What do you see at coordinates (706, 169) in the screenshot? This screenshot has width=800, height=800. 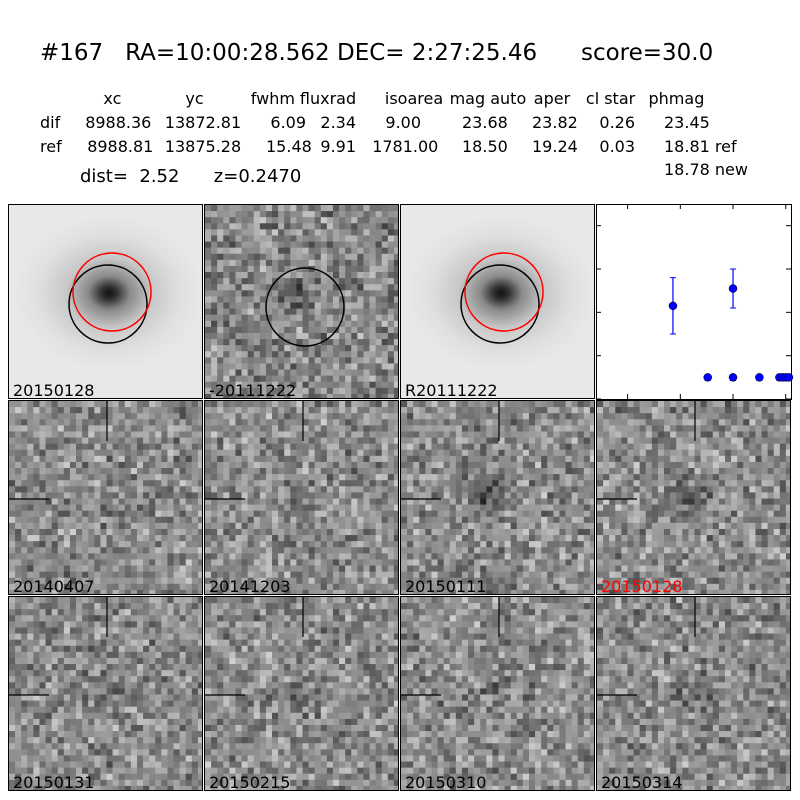 I see `extra-phmag: 18.78 new` at bounding box center [706, 169].